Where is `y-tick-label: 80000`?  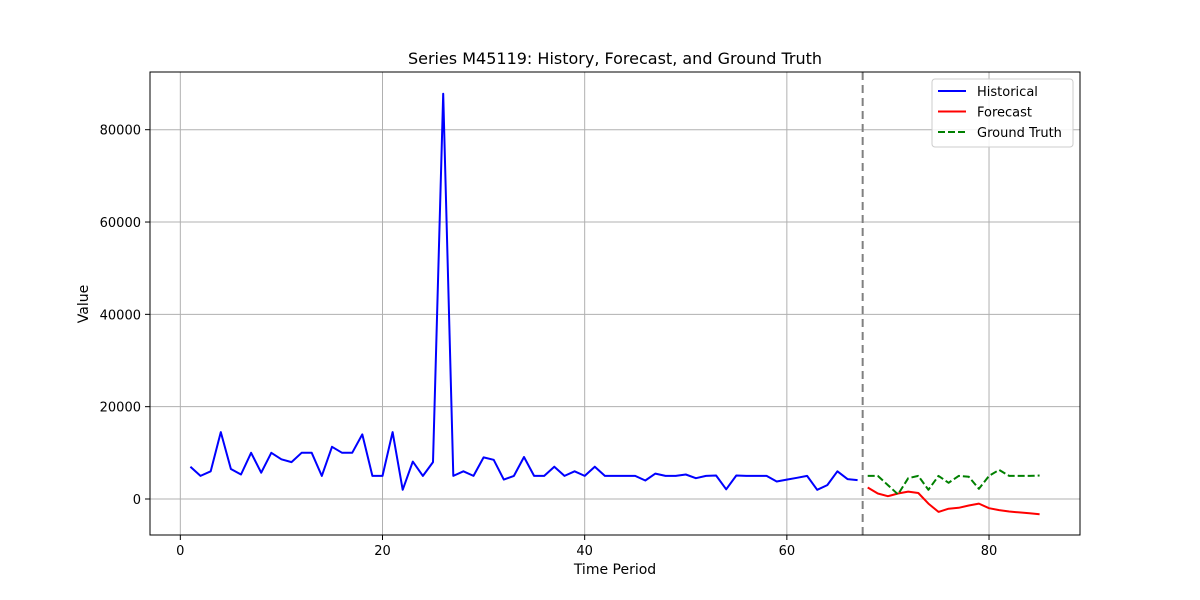
y-tick-label: 80000 is located at coordinates (120, 131).